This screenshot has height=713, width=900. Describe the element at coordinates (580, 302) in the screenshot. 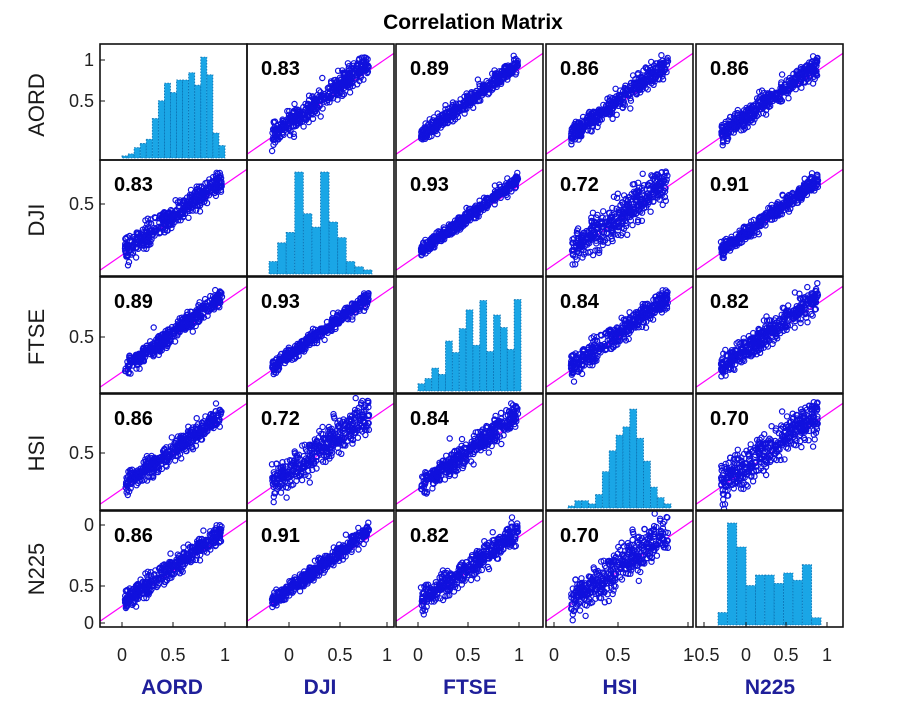

I see `corr-label: 0.84` at that location.